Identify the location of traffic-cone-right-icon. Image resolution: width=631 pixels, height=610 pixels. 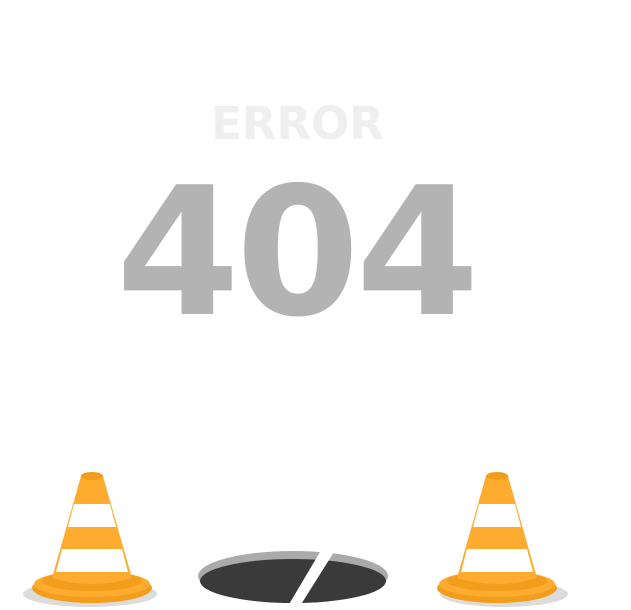
(502, 539).